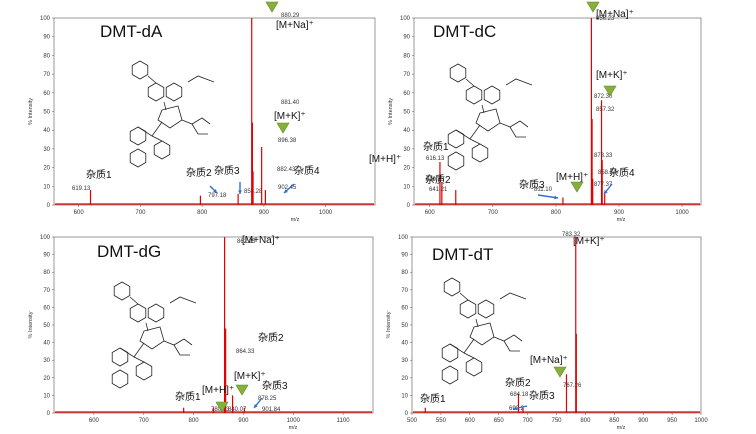 The height and width of the screenshot is (434, 756). What do you see at coordinates (172, 114) in the screenshot?
I see `structure-dA-icon` at bounding box center [172, 114].